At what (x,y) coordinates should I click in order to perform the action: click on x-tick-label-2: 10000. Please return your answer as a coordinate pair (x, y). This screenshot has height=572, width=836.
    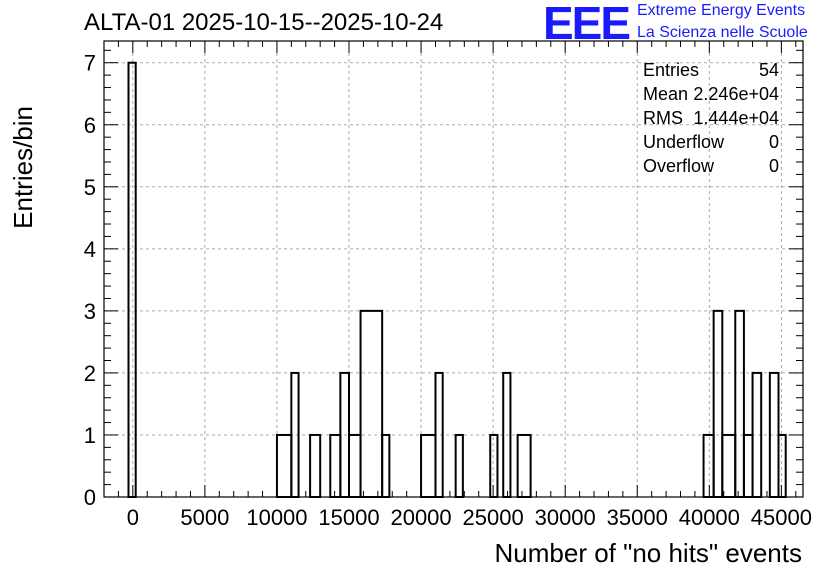
    Looking at the image, I should click on (276, 517).